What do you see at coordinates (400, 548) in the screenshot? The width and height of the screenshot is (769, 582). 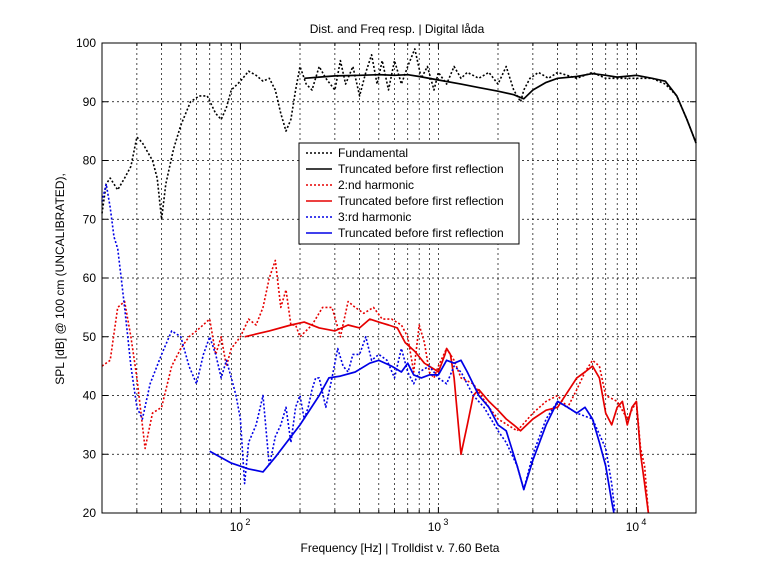 I see `x-axis-label: Frequency [Hz] | Trolldist v. 7.60 Beta` at bounding box center [400, 548].